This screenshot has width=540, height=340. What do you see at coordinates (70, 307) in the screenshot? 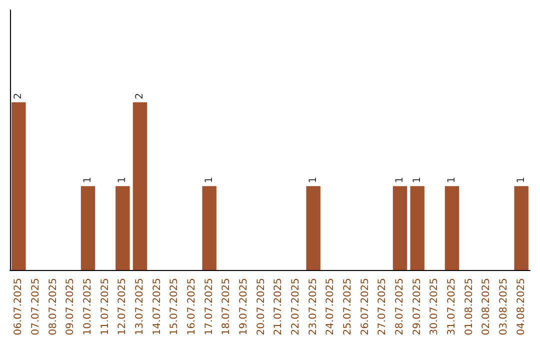
I see `x-tick-label: 09.07.2025` at bounding box center [70, 307].